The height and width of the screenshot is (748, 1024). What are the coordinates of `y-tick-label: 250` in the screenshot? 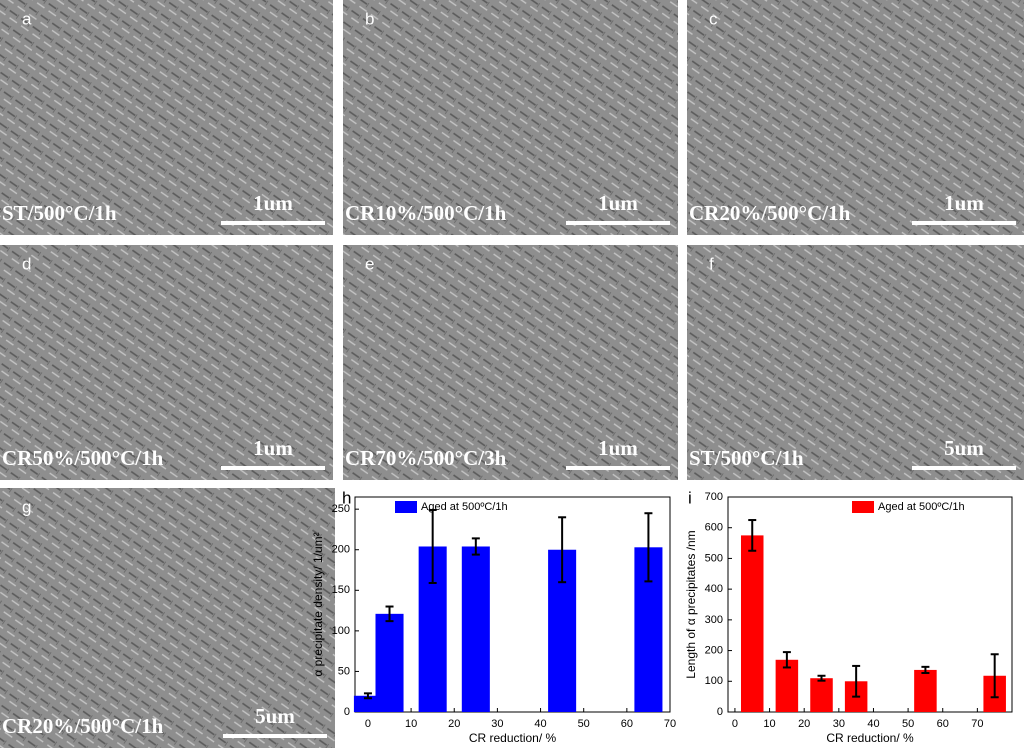 It's located at (341, 509).